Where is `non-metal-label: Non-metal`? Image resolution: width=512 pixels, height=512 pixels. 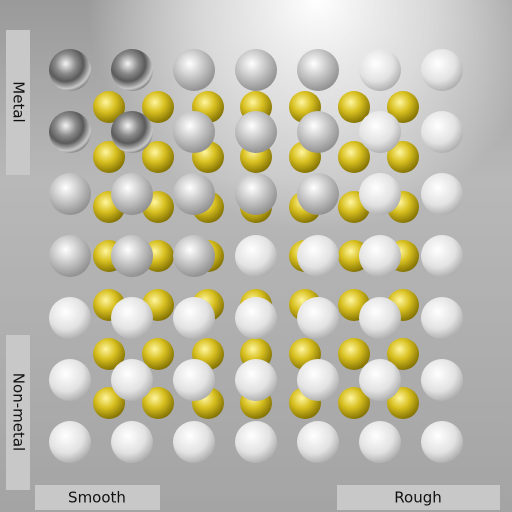 non-metal-label: Non-metal is located at coordinates (19, 412).